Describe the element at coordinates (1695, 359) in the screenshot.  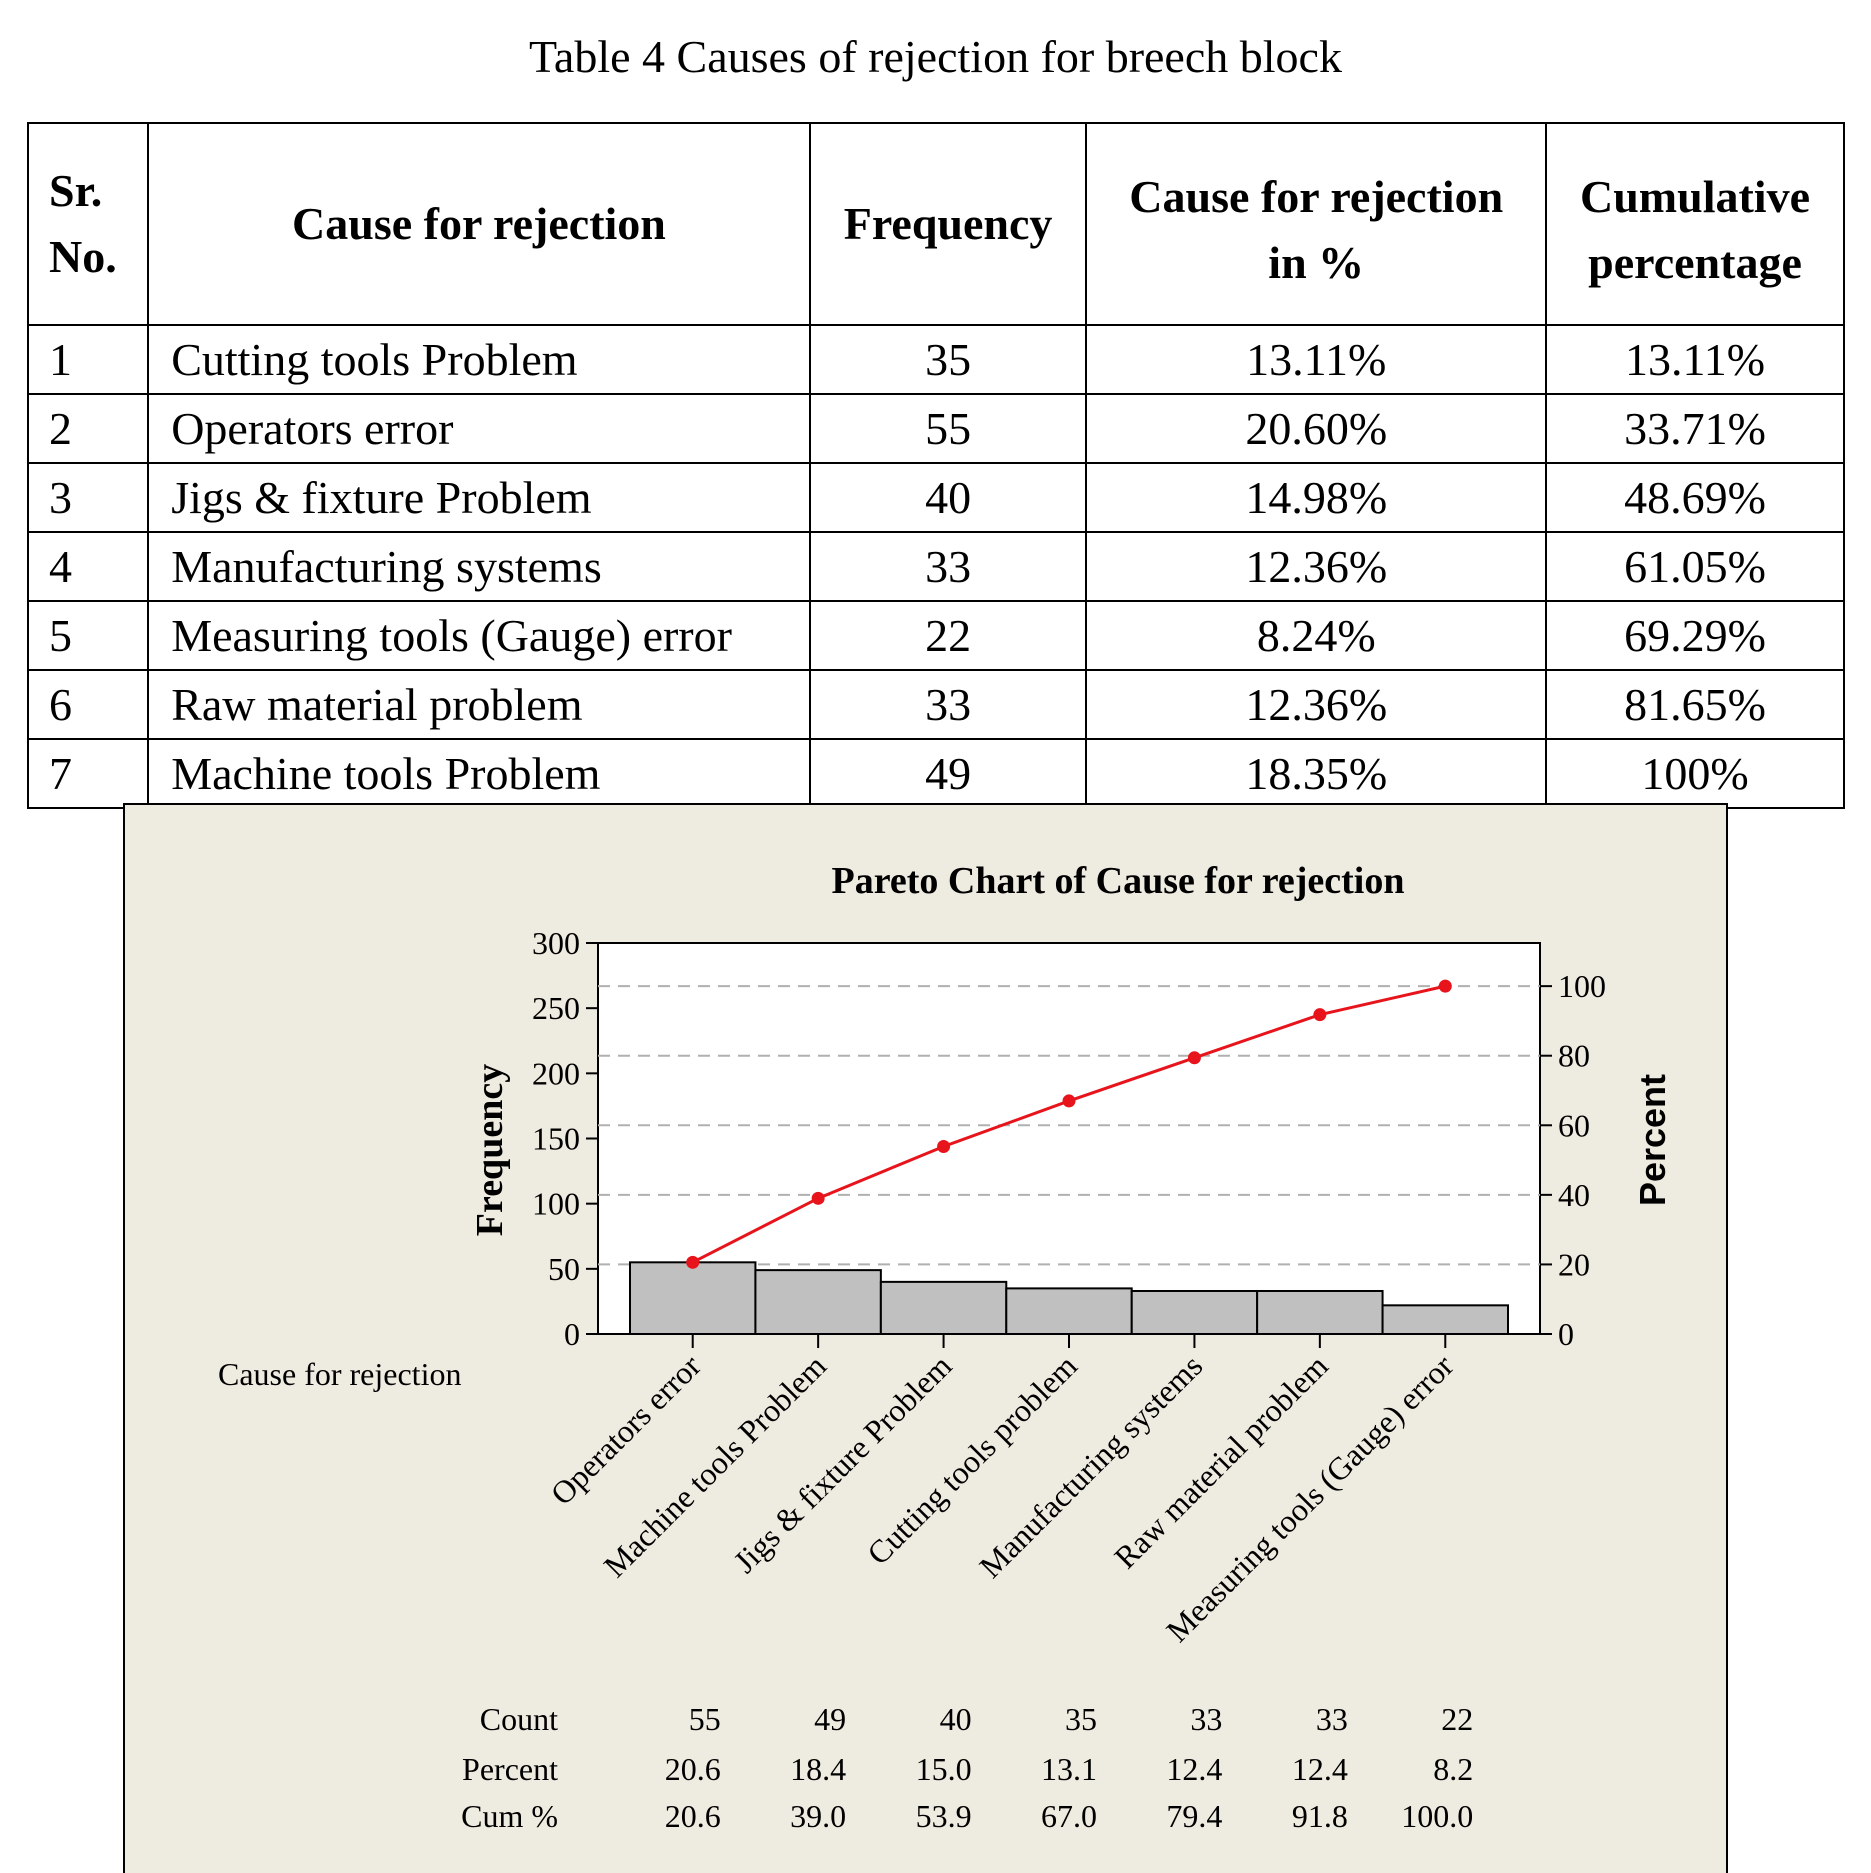
I see `cell-cumulative: 13.11%` at that location.